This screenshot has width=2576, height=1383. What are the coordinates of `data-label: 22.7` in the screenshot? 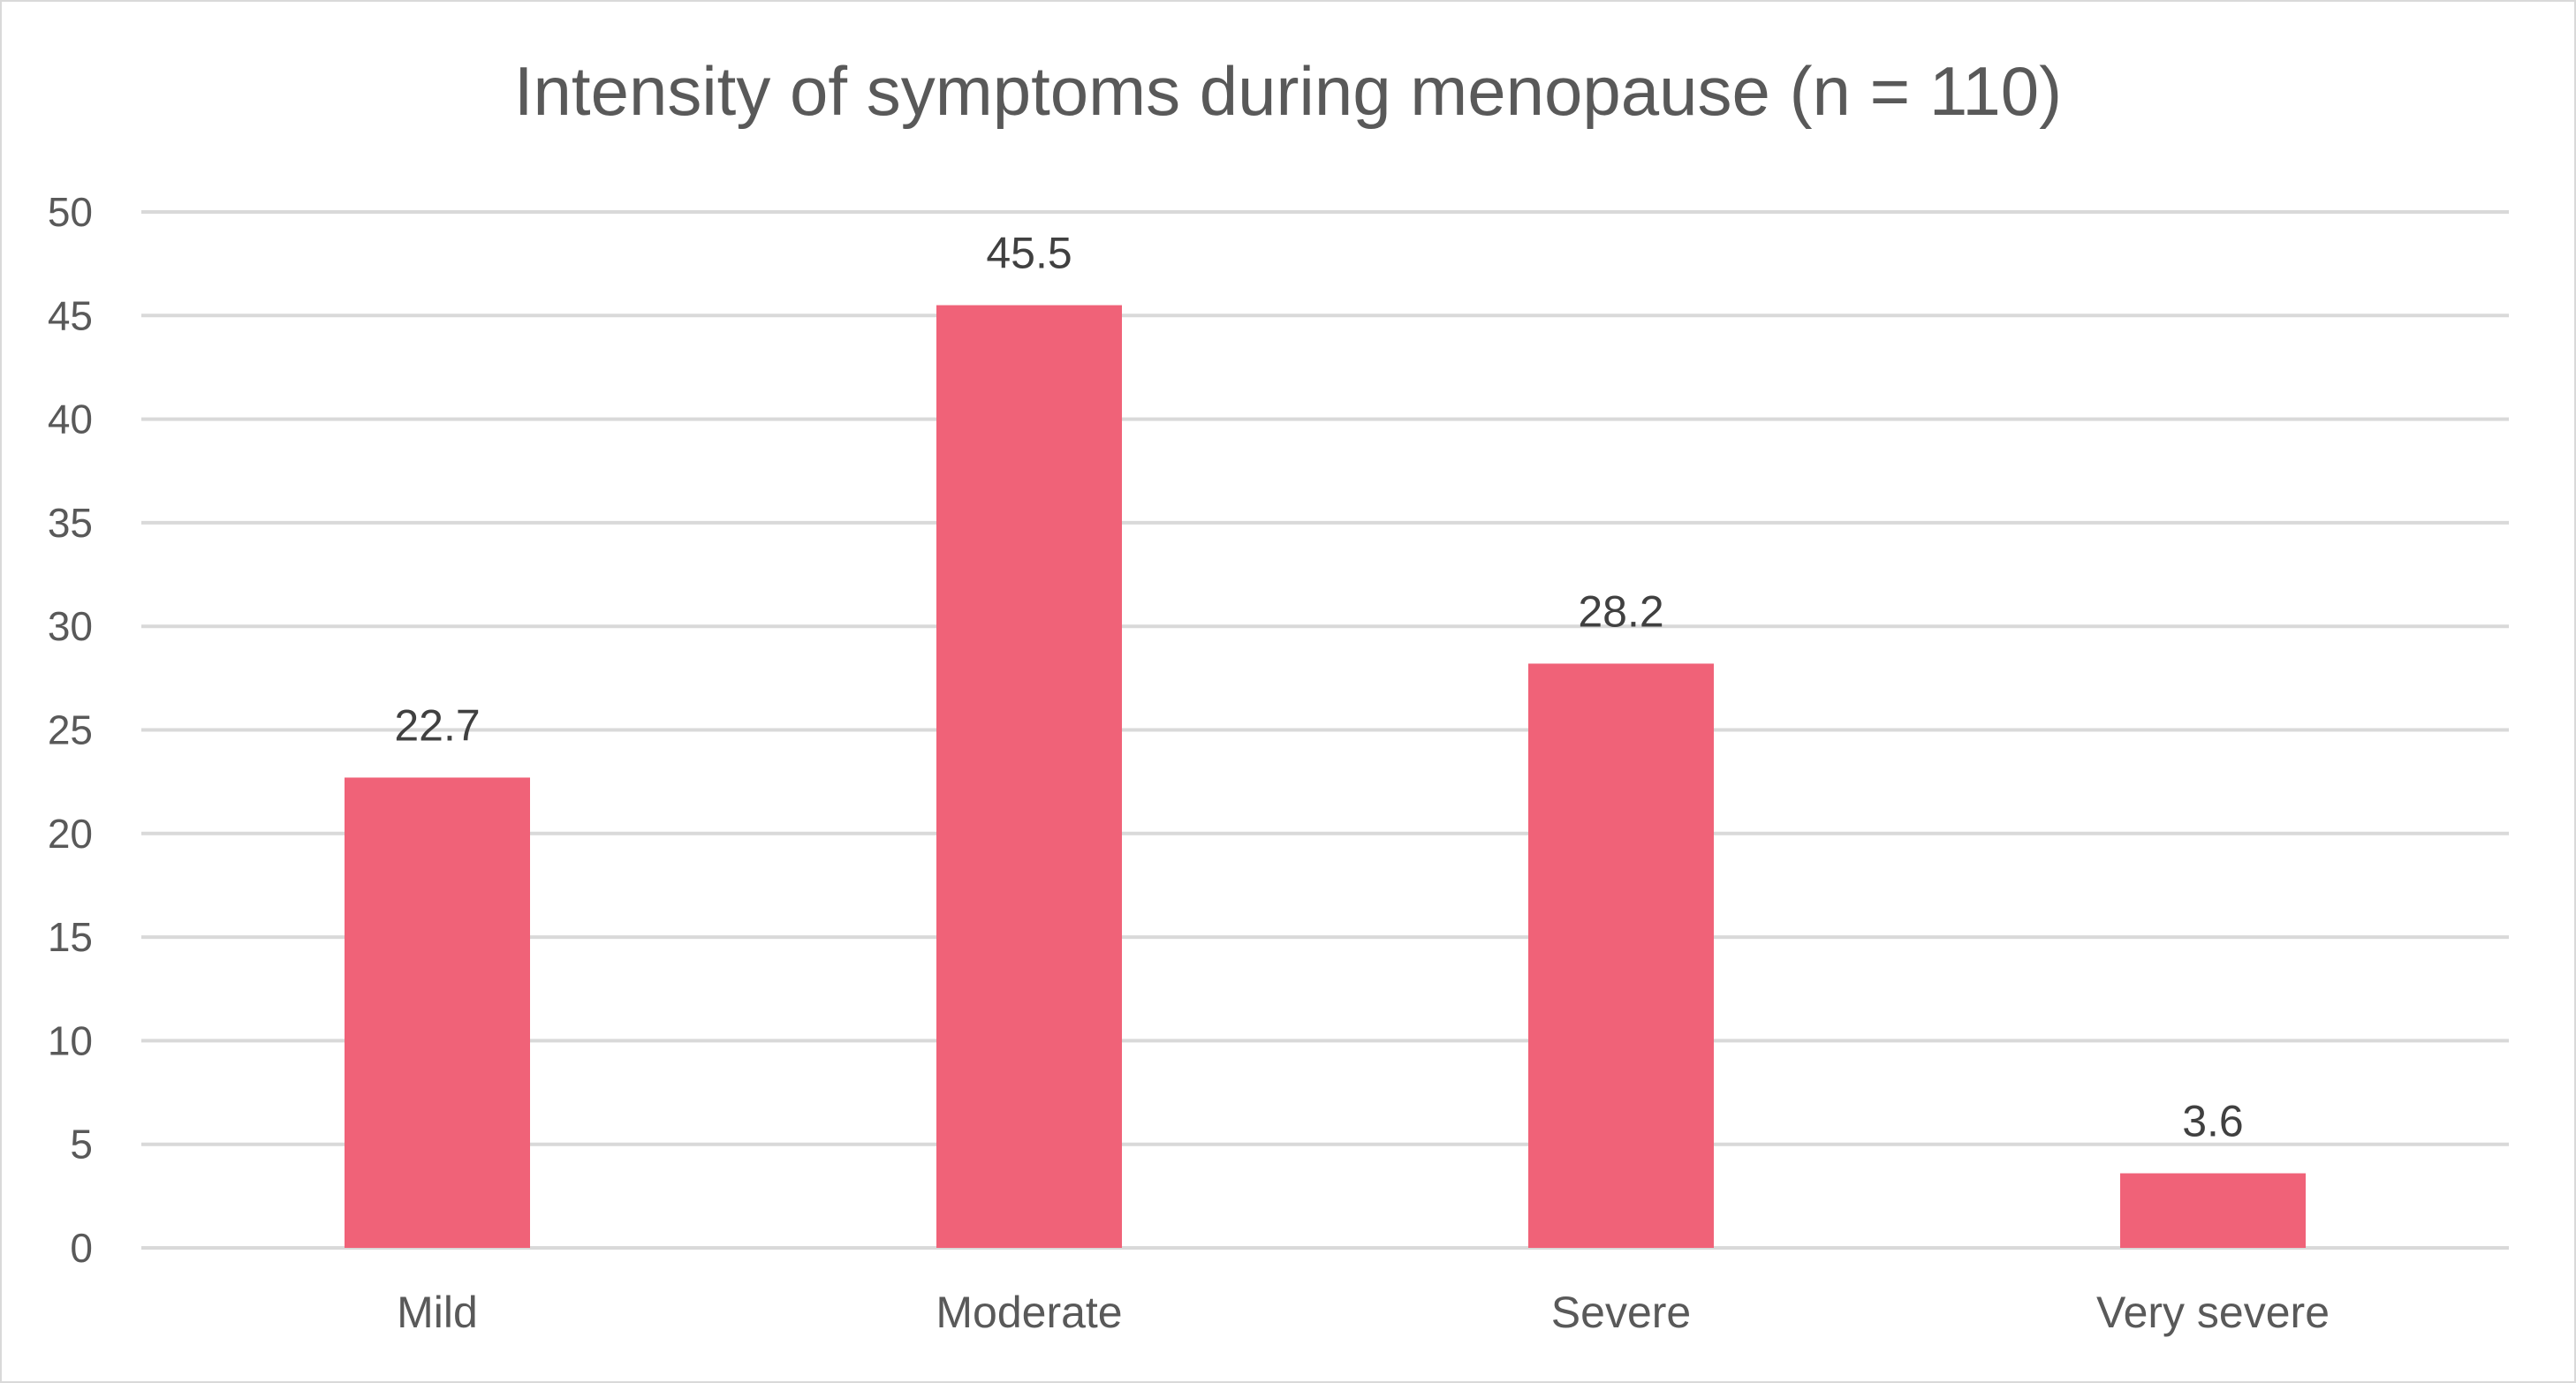 It's located at (437, 725).